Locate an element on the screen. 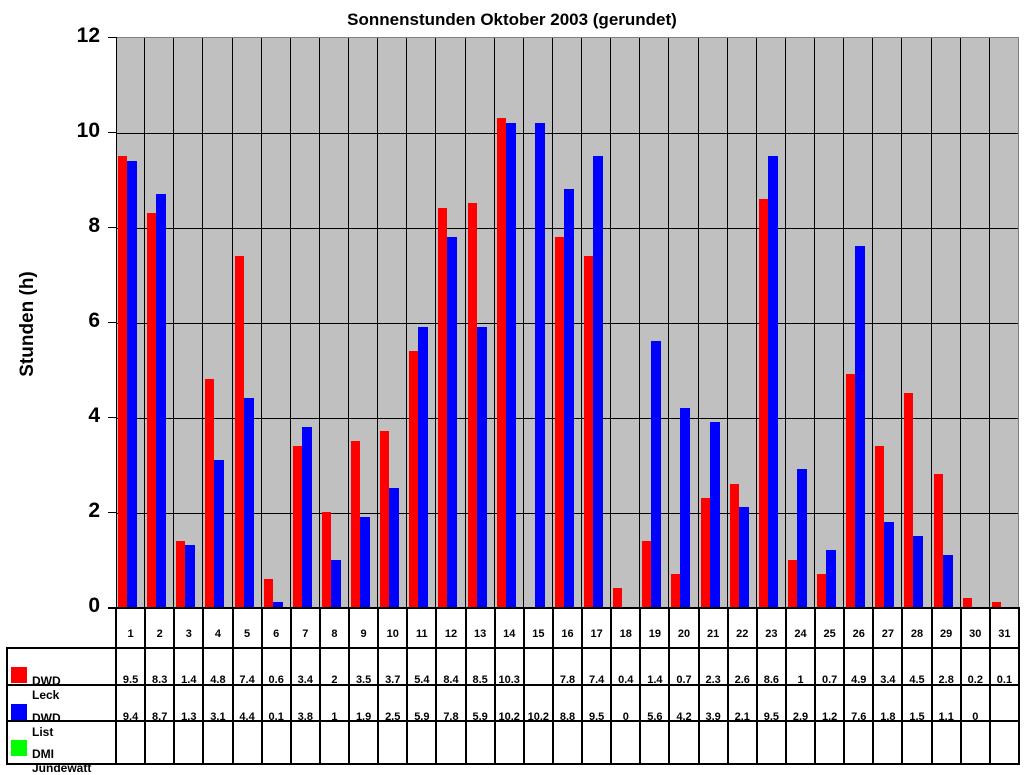 The height and width of the screenshot is (775, 1024). table-cell: 0.7 is located at coordinates (830, 680).